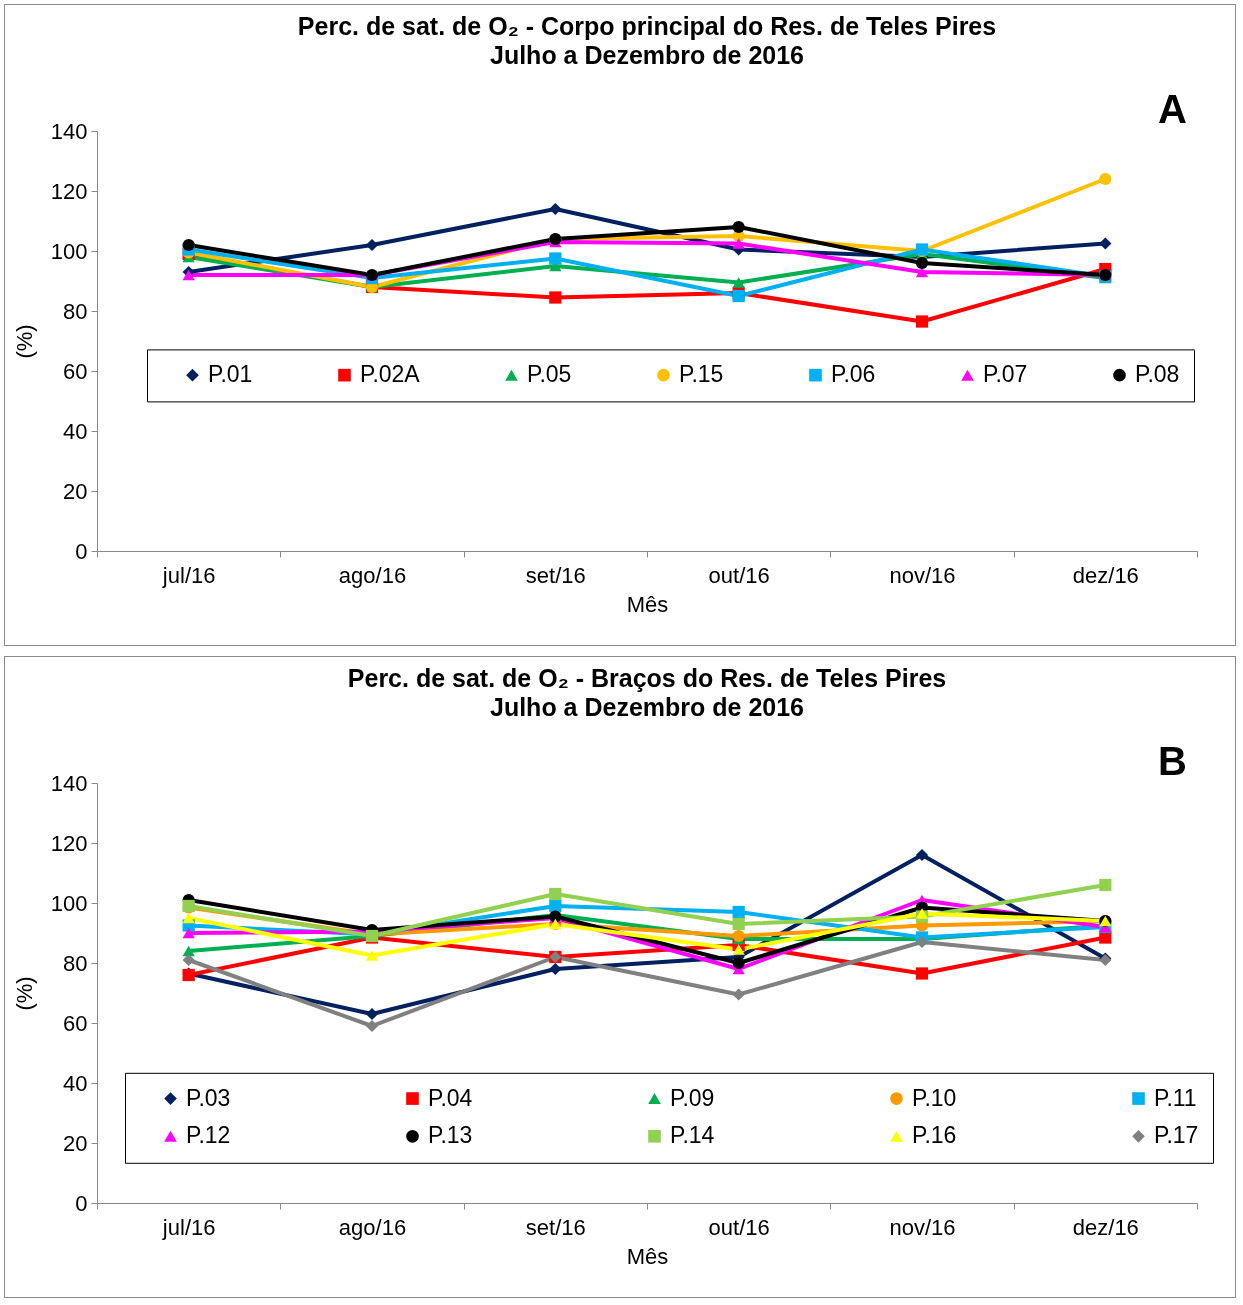 The height and width of the screenshot is (1305, 1243). I want to click on legend-label: P.15, so click(701, 374).